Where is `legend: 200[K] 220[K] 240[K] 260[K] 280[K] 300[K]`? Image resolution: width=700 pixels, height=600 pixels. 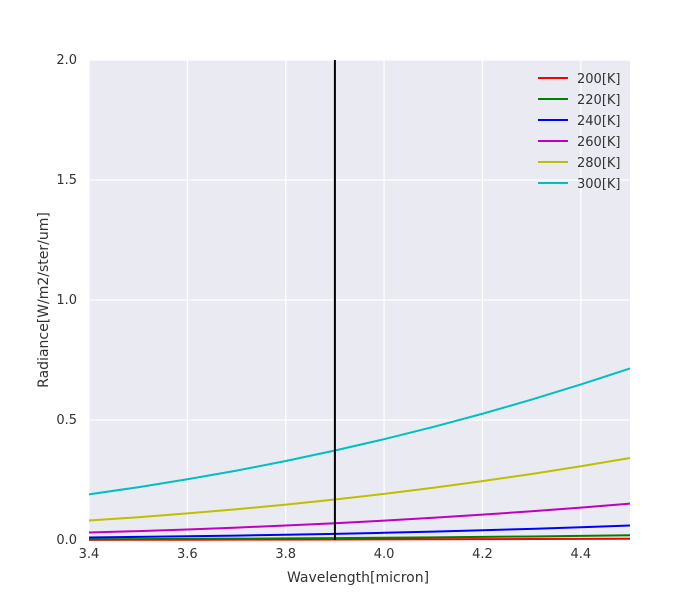 legend: 200[K] 220[K] 240[K] 260[K] 280[K] 300[K] is located at coordinates (579, 132).